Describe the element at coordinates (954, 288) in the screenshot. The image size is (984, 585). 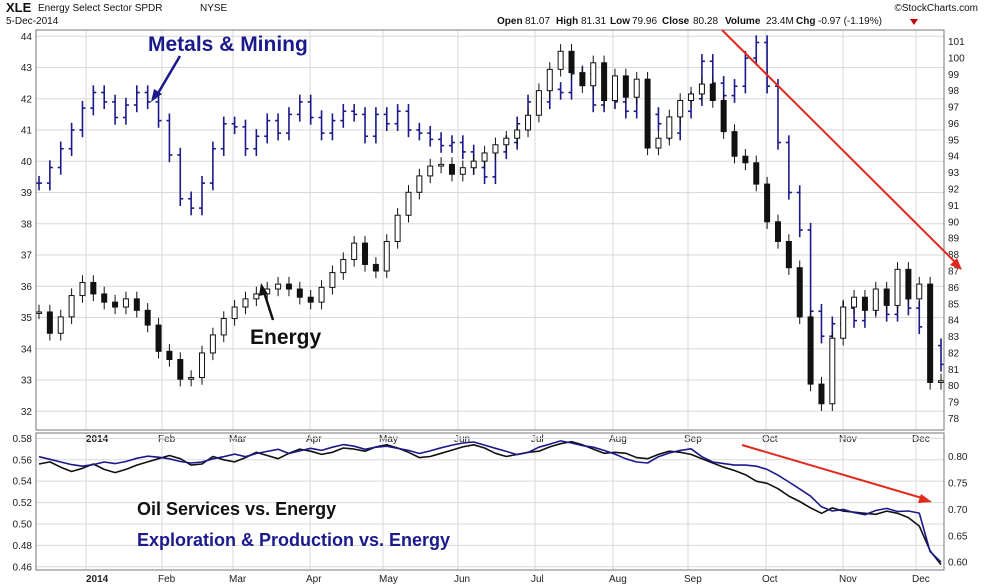
I see `right-axis-tick-label: 86` at that location.